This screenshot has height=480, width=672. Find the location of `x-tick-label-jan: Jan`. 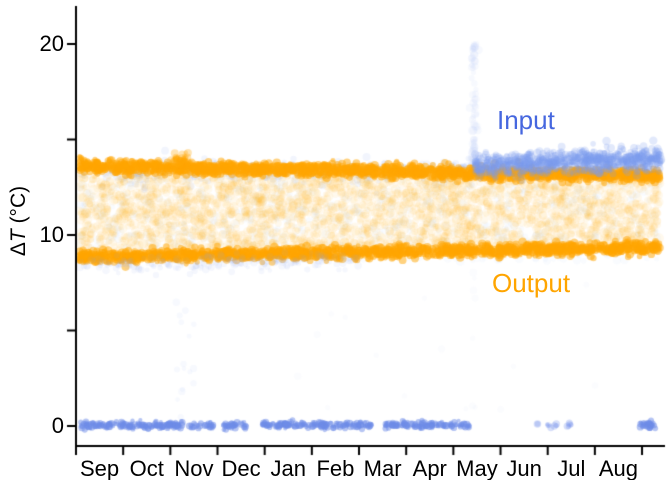

x-tick-label-jan: Jan is located at coordinates (288, 468).